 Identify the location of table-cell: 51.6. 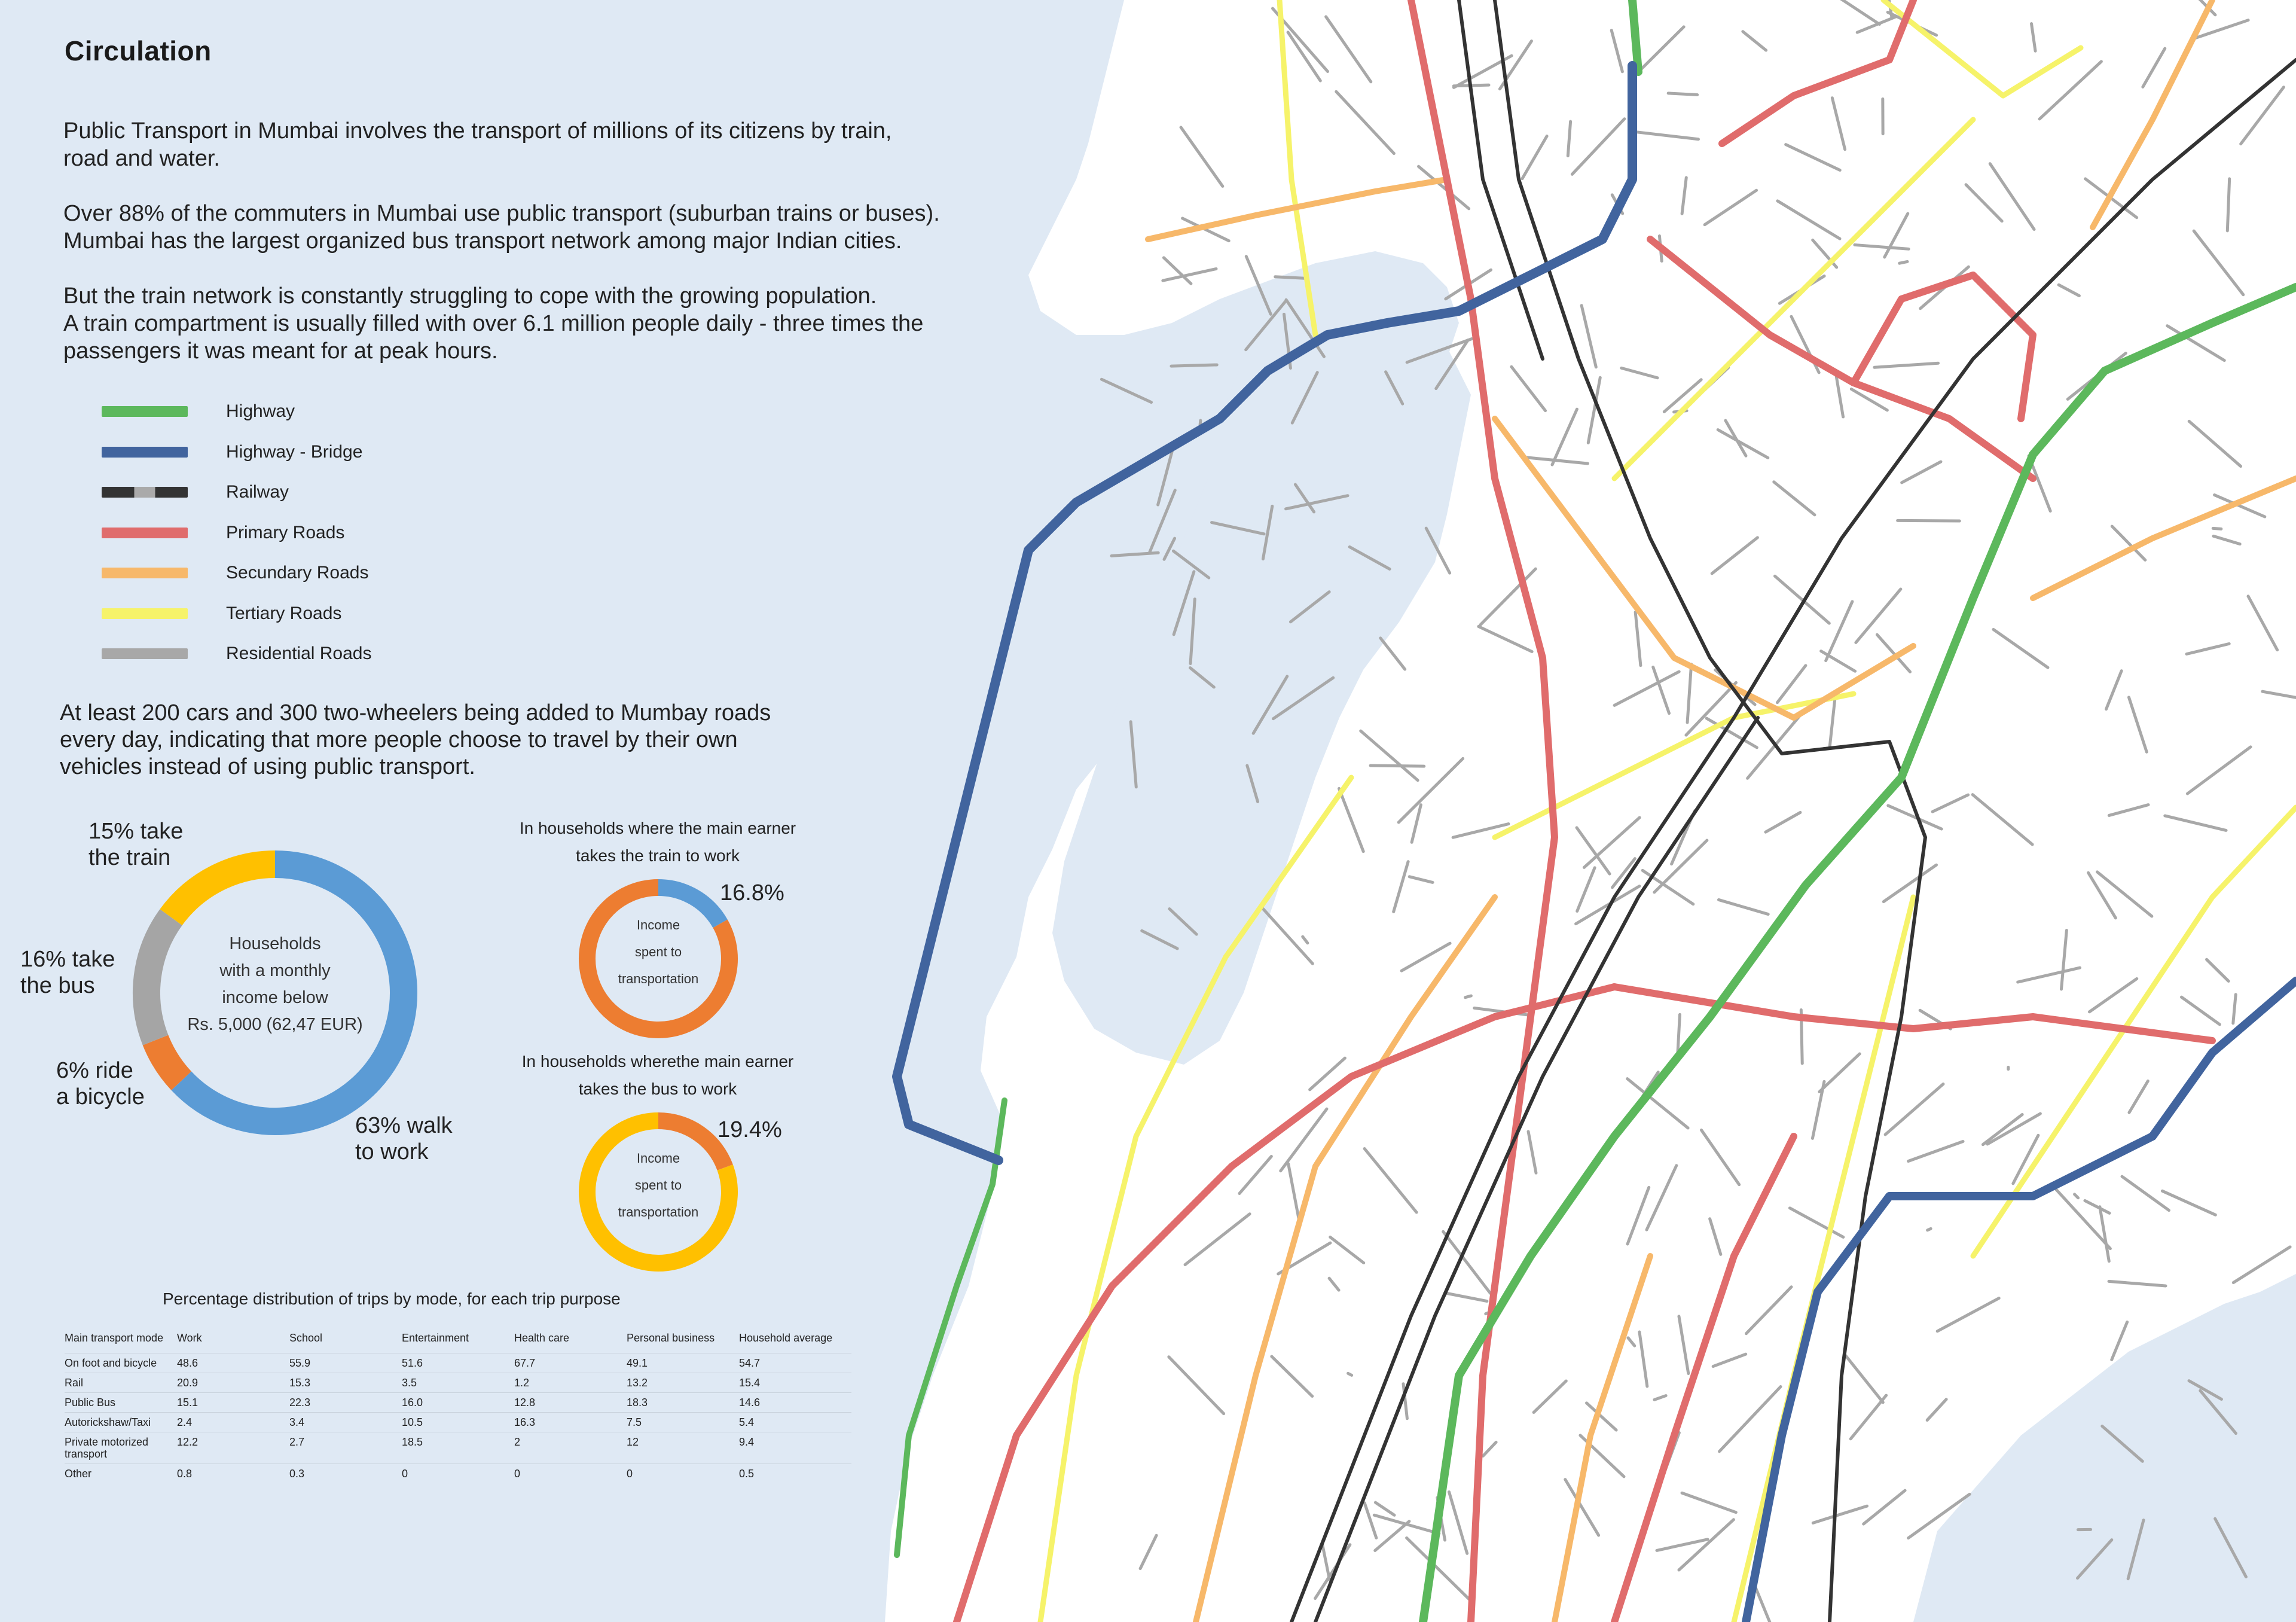
(458, 1363).